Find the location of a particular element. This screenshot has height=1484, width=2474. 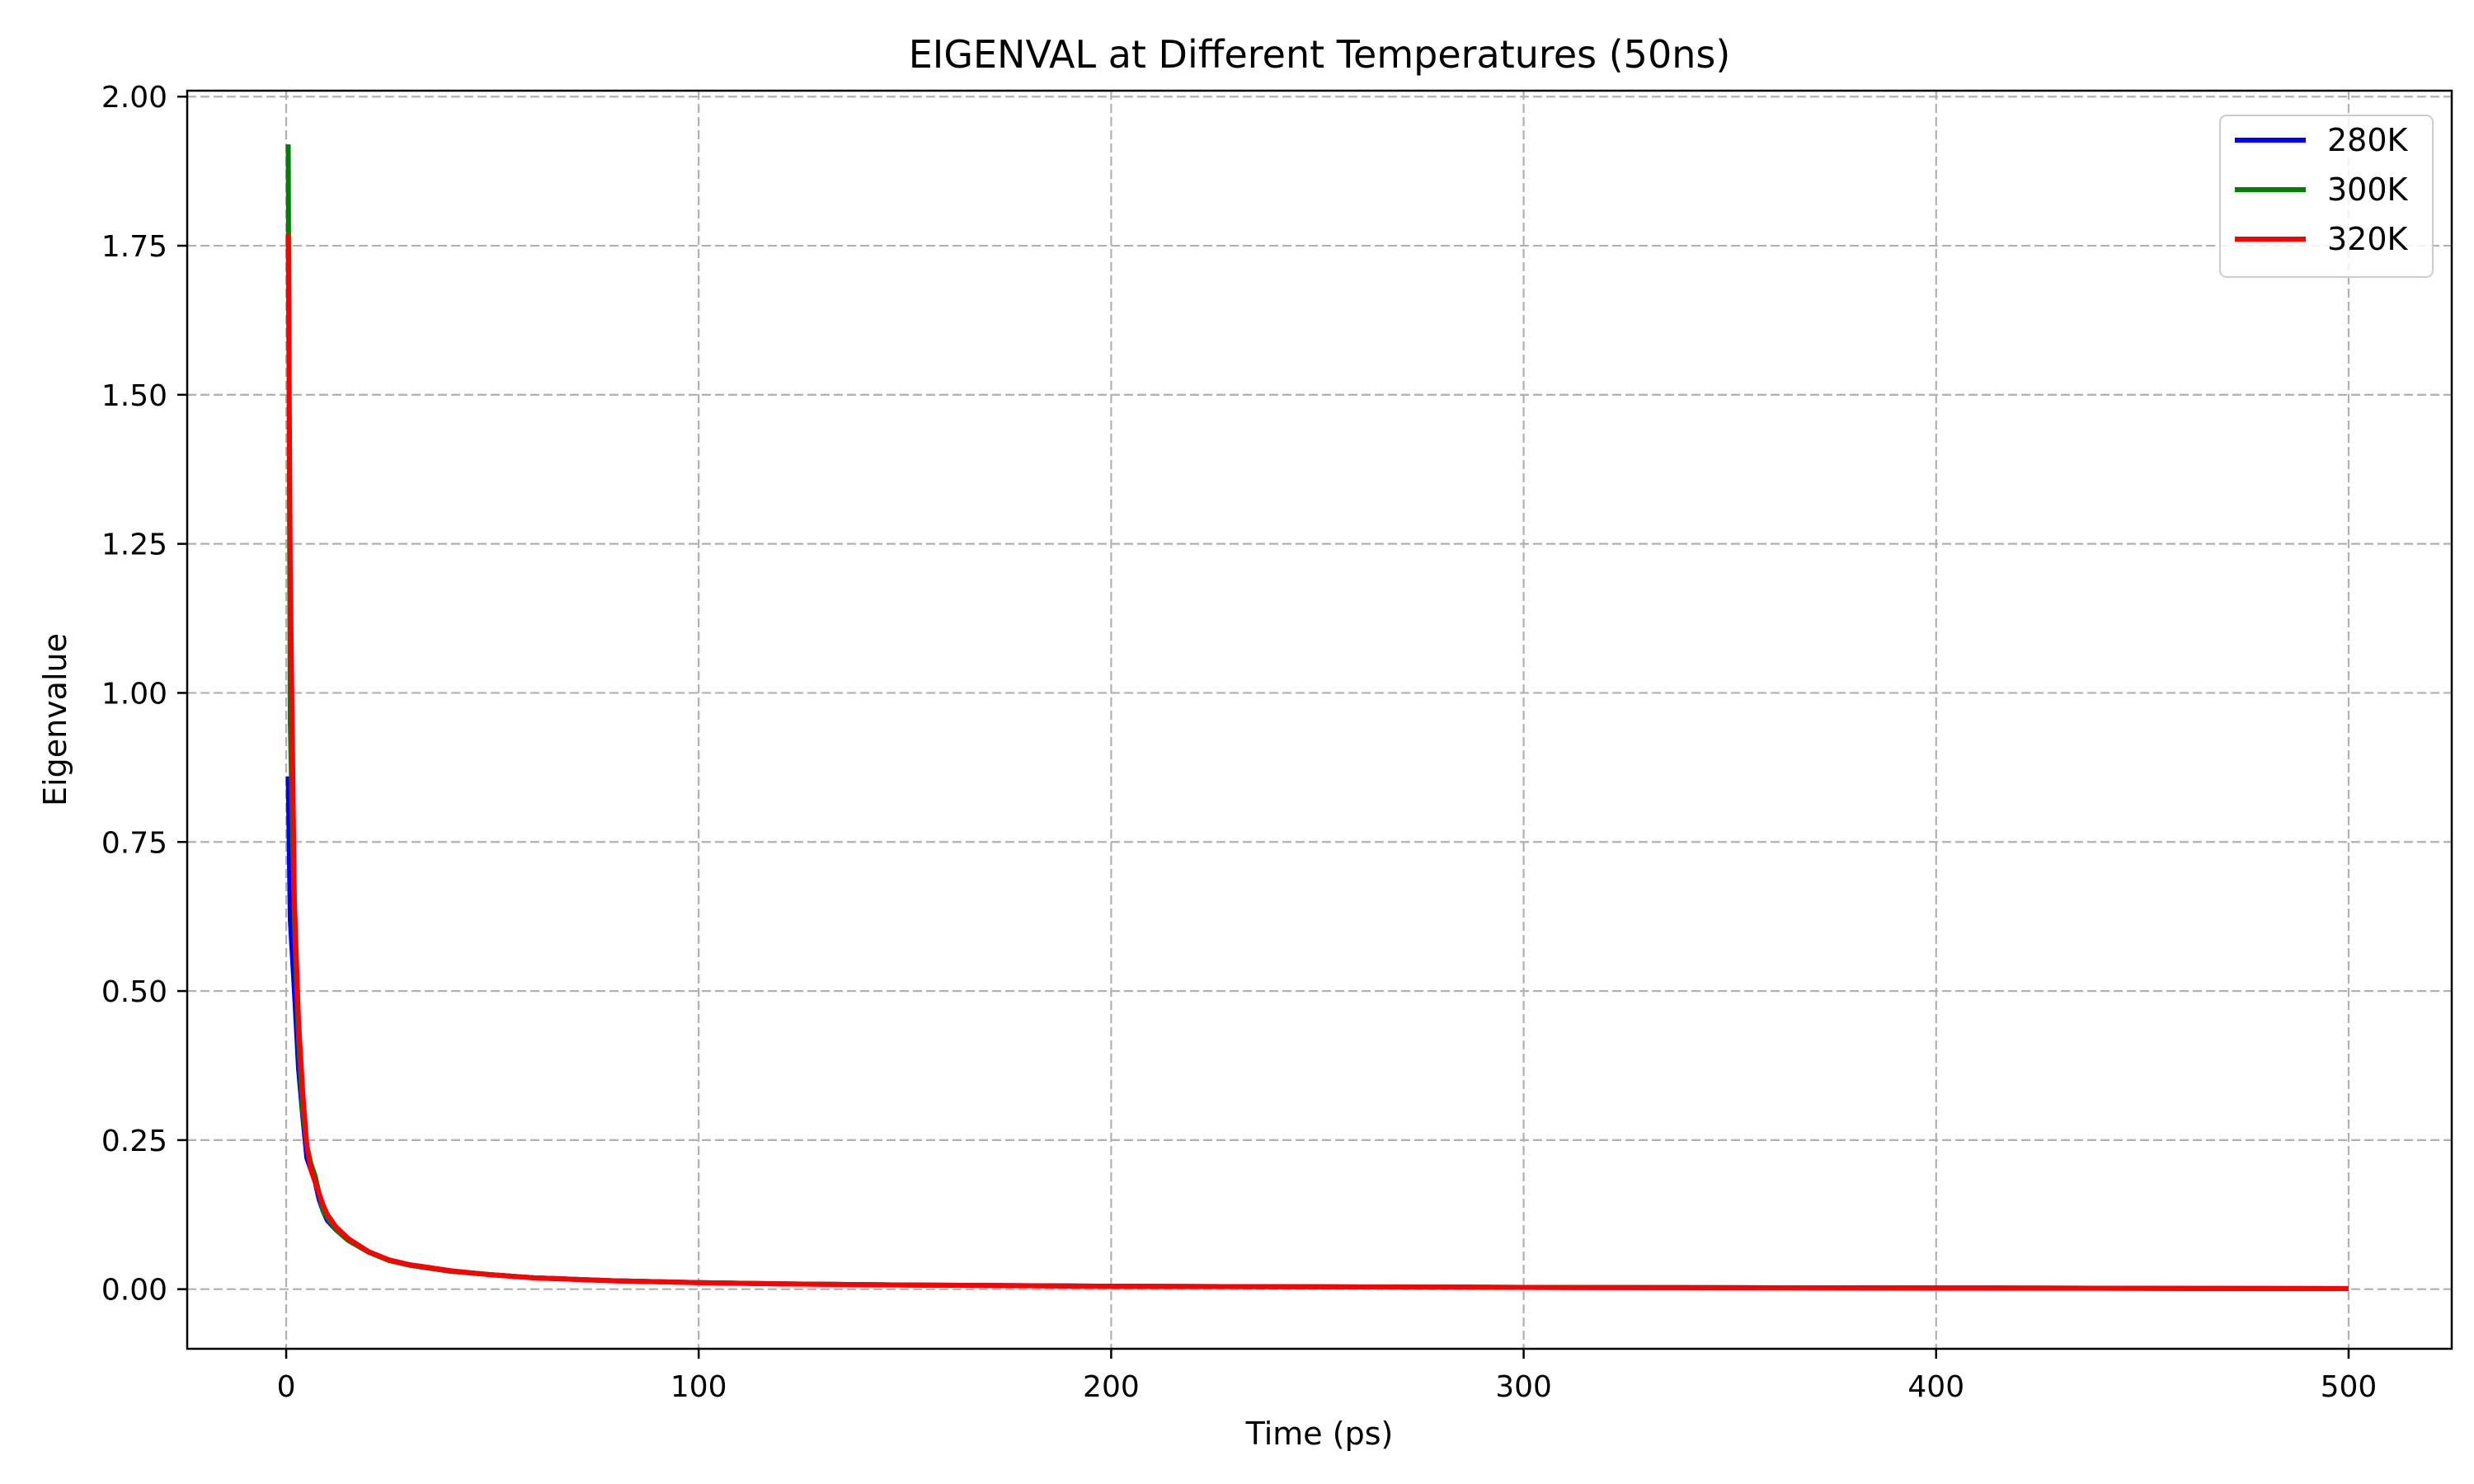

x-tick-label: 200 is located at coordinates (1111, 1387).